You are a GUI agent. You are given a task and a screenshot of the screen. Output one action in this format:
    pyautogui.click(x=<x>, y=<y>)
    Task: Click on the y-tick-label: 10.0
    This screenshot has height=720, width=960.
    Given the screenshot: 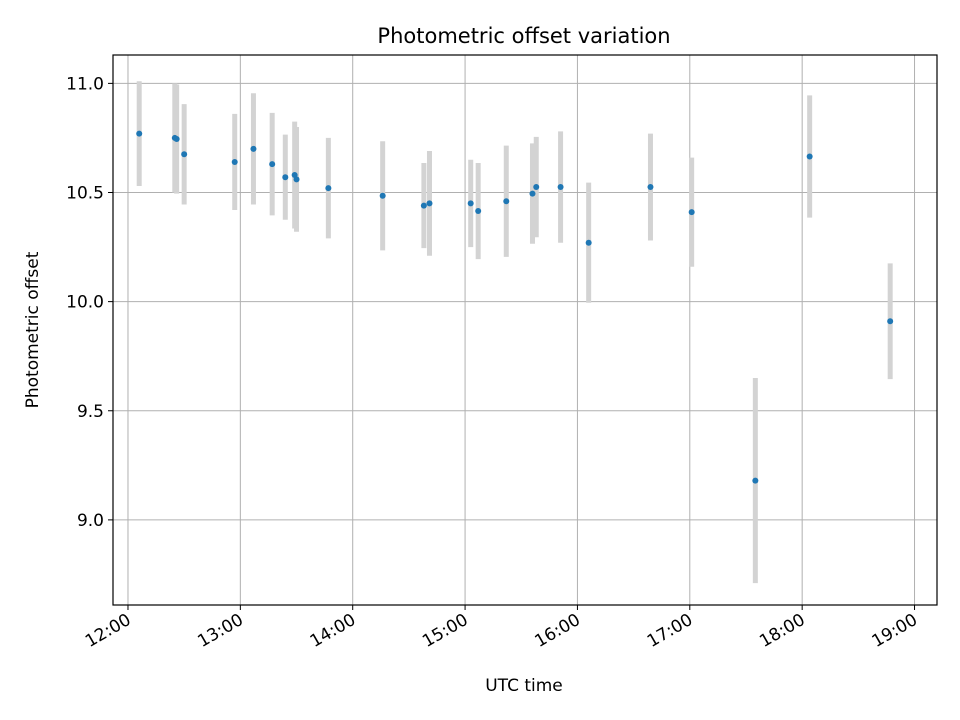 What is the action you would take?
    pyautogui.click(x=85, y=303)
    